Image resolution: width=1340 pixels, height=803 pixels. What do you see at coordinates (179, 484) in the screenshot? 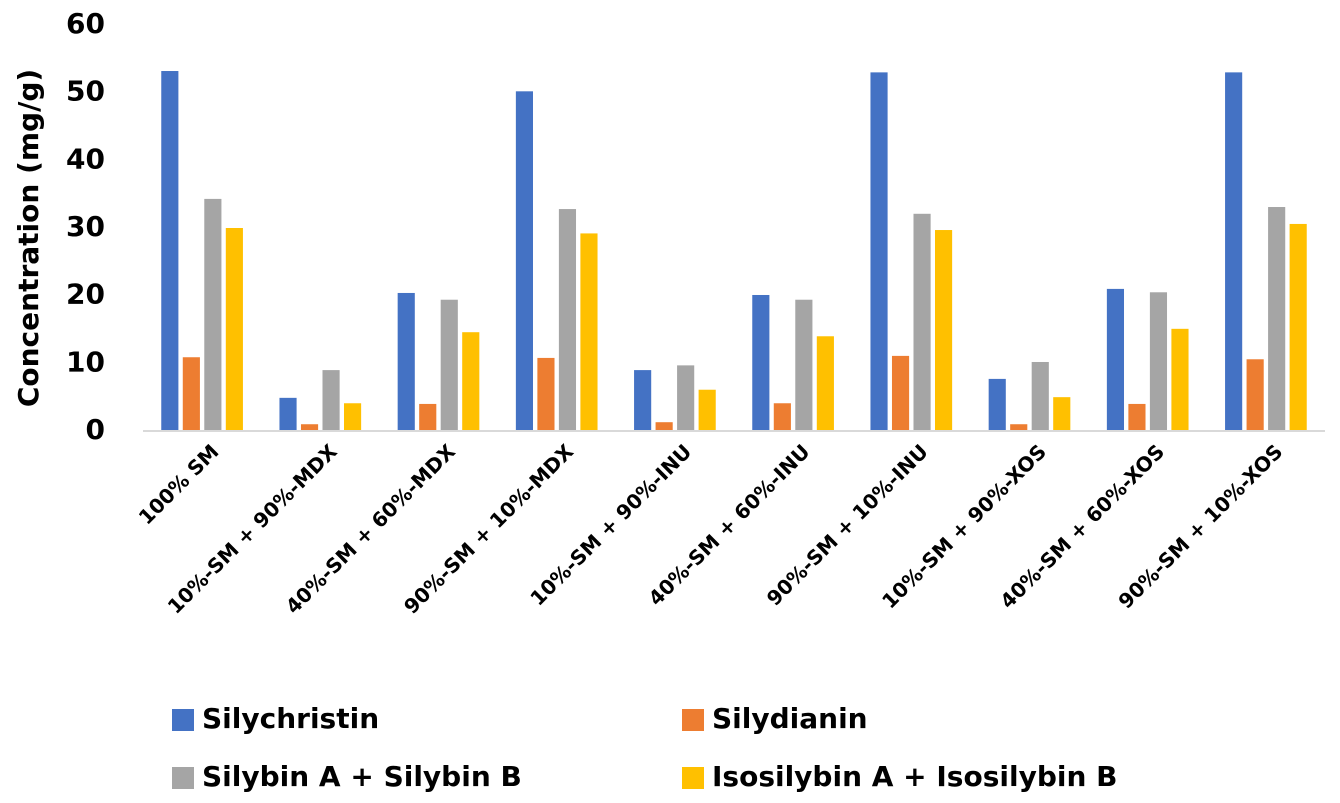
I see `x-tick-label: 100% SM` at bounding box center [179, 484].